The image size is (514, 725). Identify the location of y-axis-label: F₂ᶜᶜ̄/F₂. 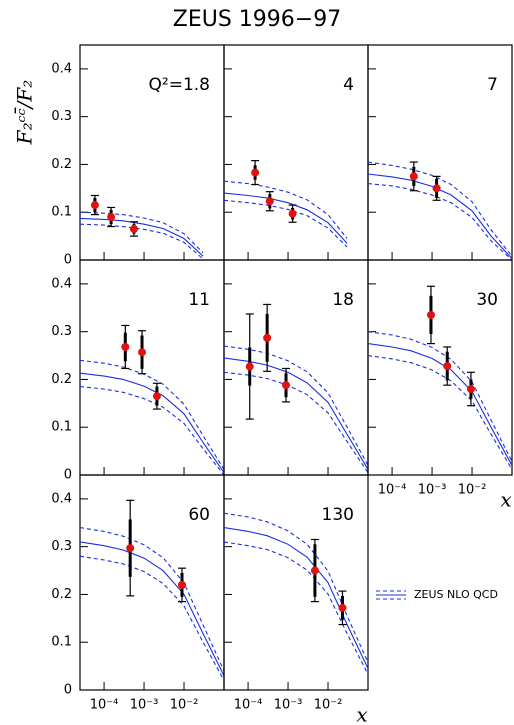
(25, 113).